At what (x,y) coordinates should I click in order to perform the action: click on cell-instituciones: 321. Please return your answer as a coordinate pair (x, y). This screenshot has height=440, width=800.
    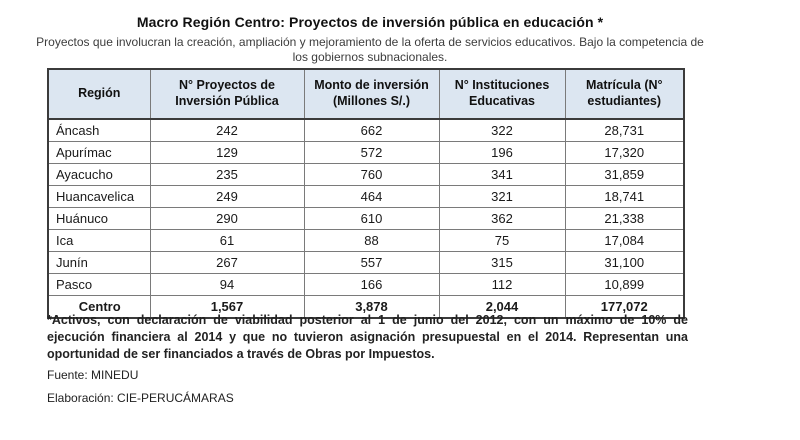
    Looking at the image, I should click on (502, 196).